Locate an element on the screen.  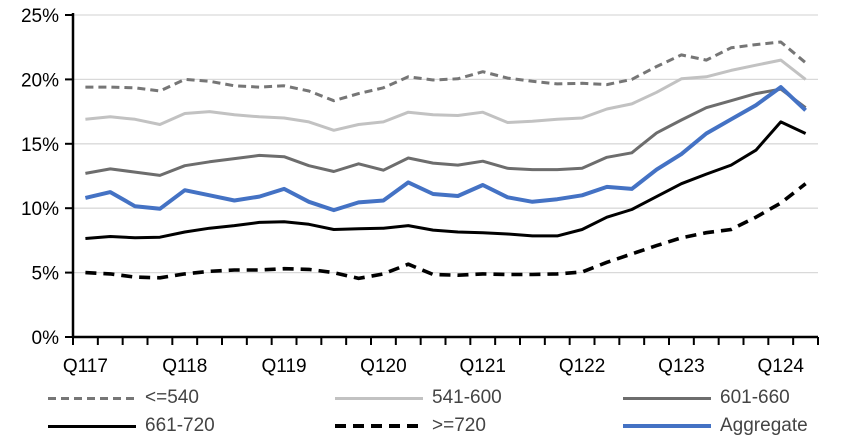
x-tick-label: Q120 is located at coordinates (383, 366).